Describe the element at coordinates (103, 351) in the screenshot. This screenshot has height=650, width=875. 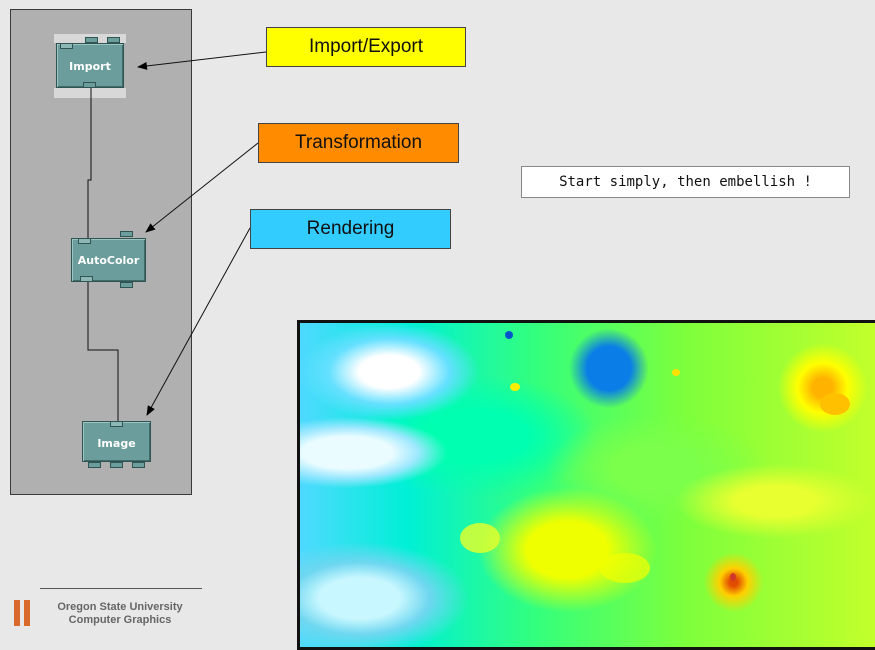
I see `wire-autocolor-to-image` at that location.